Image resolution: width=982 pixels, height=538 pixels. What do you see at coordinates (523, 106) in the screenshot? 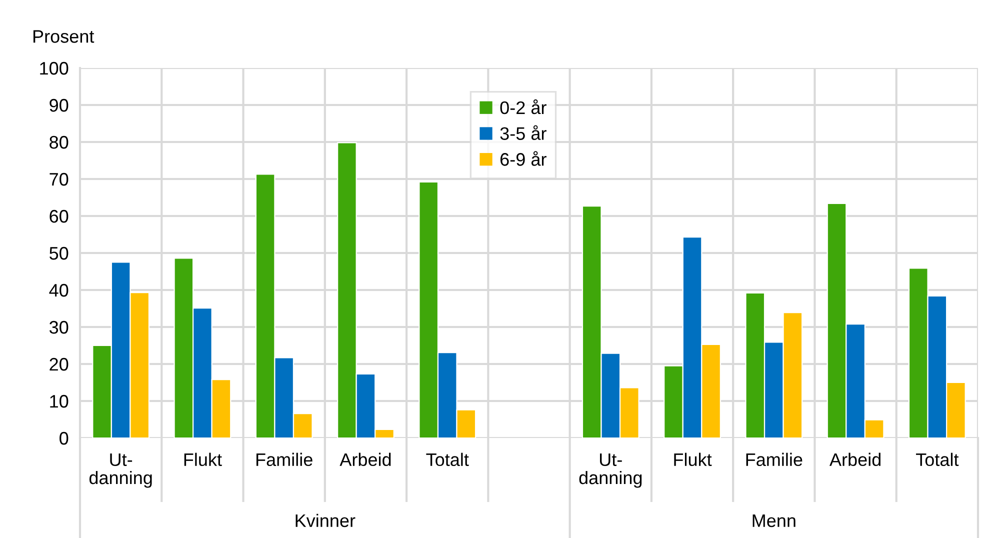
I see `legend-label: 0-2 år` at bounding box center [523, 106].